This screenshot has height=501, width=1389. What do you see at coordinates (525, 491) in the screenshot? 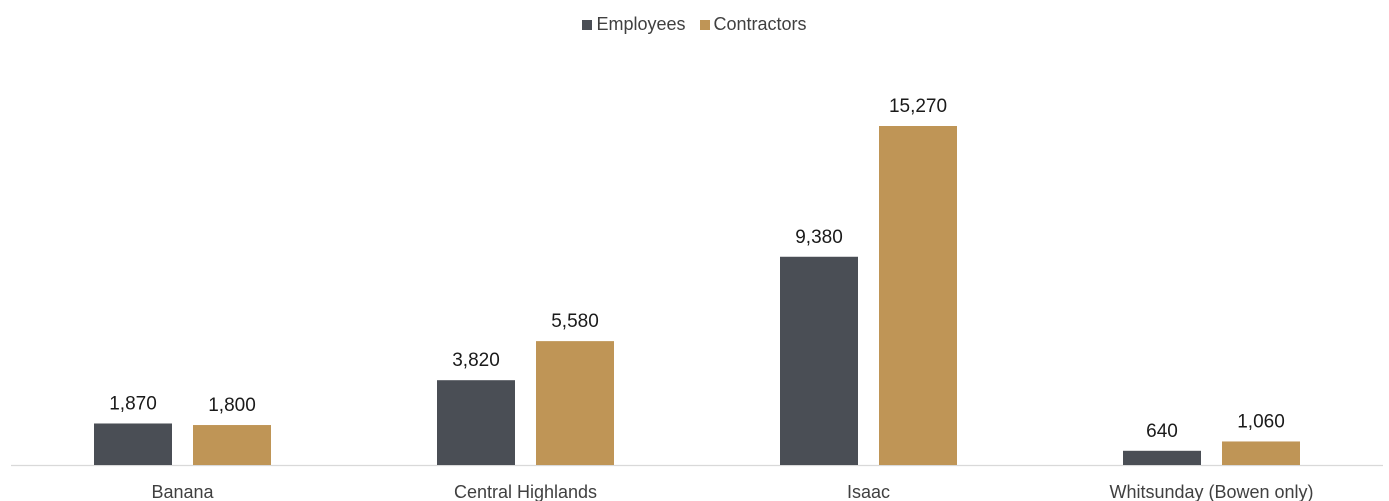
I see `category-label-1: Central Highlands` at bounding box center [525, 491].